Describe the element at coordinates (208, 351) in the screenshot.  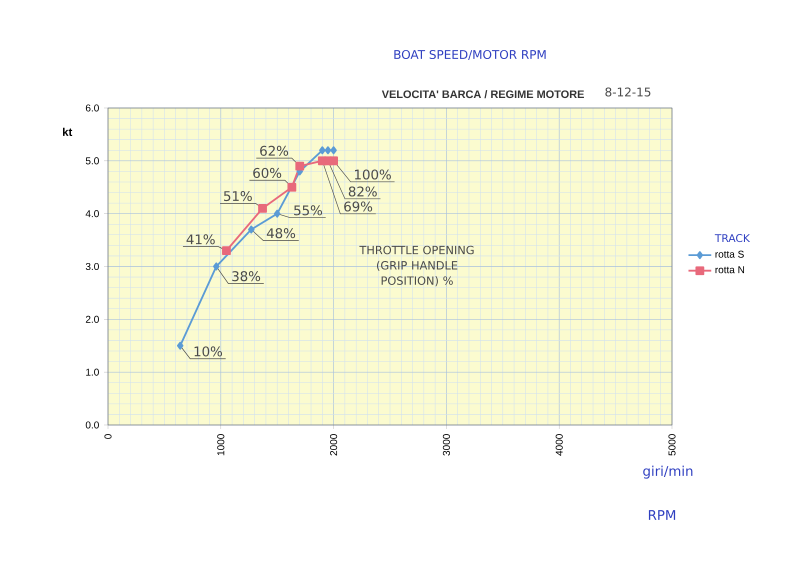
I see `annotation: 10%` at that location.